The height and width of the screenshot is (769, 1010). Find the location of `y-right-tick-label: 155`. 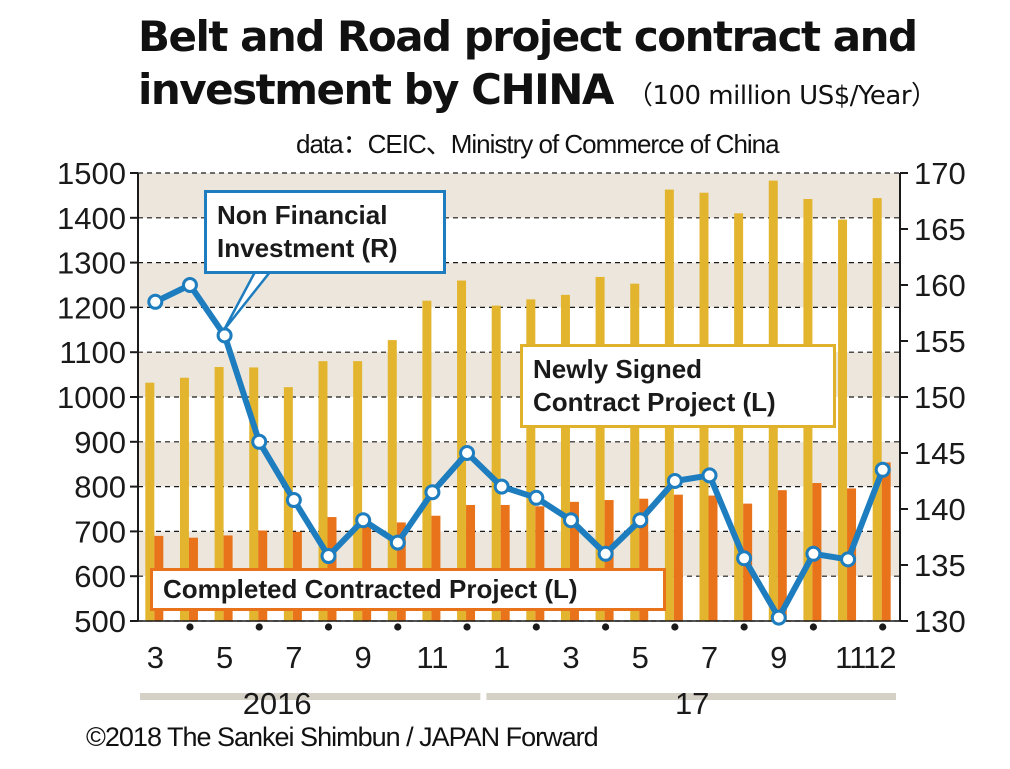

y-right-tick-label: 155 is located at coordinates (940, 341).